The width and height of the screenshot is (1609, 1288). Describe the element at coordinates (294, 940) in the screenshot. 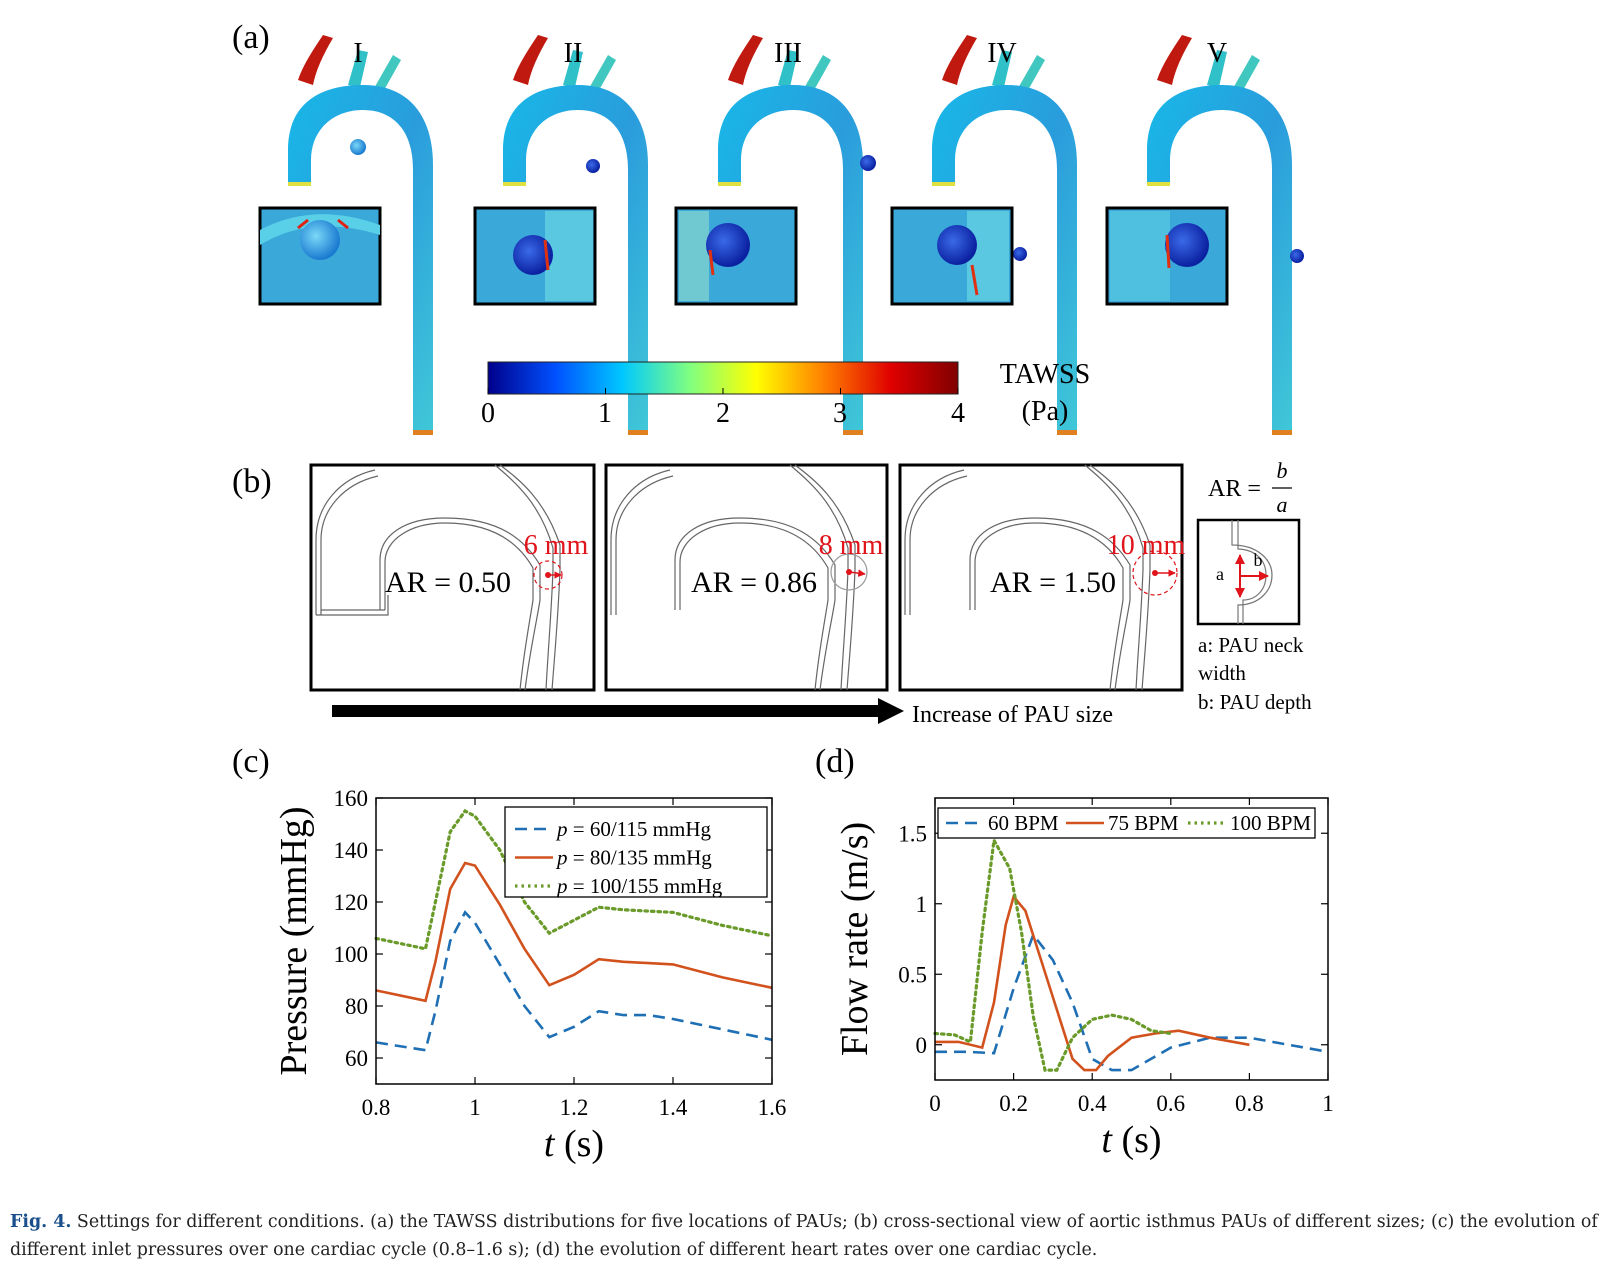

I see `y-axis-label: Pressure (mmHg)` at that location.